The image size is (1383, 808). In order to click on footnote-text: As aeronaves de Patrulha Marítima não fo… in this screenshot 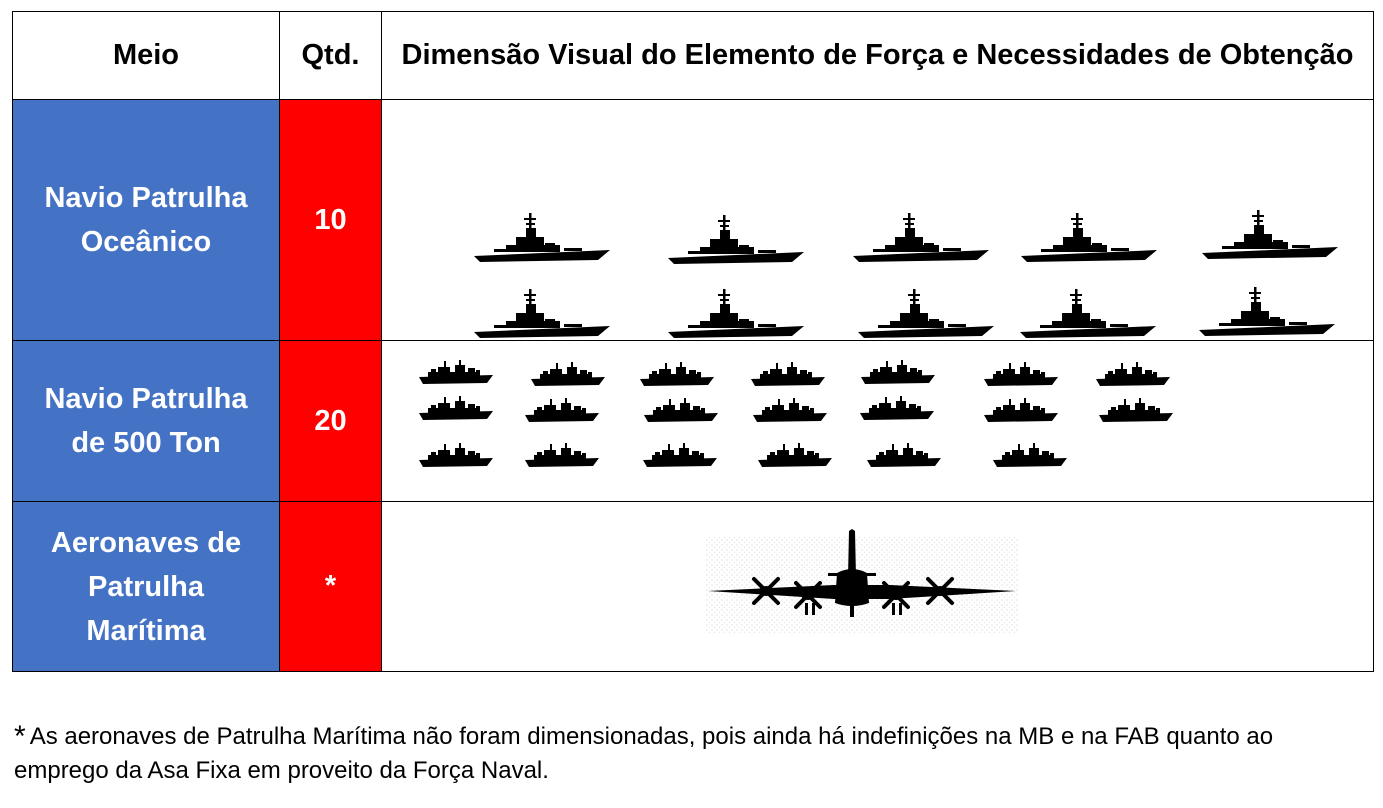, I will do `click(644, 753)`.